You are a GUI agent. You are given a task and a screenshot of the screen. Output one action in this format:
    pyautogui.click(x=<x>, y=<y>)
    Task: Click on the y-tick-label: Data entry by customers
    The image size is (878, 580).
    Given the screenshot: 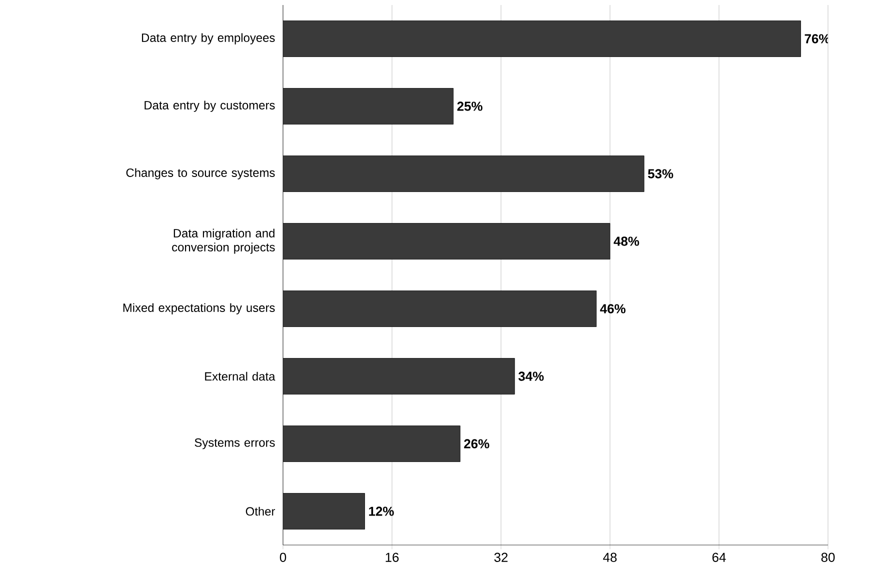 What is the action you would take?
    pyautogui.click(x=209, y=106)
    